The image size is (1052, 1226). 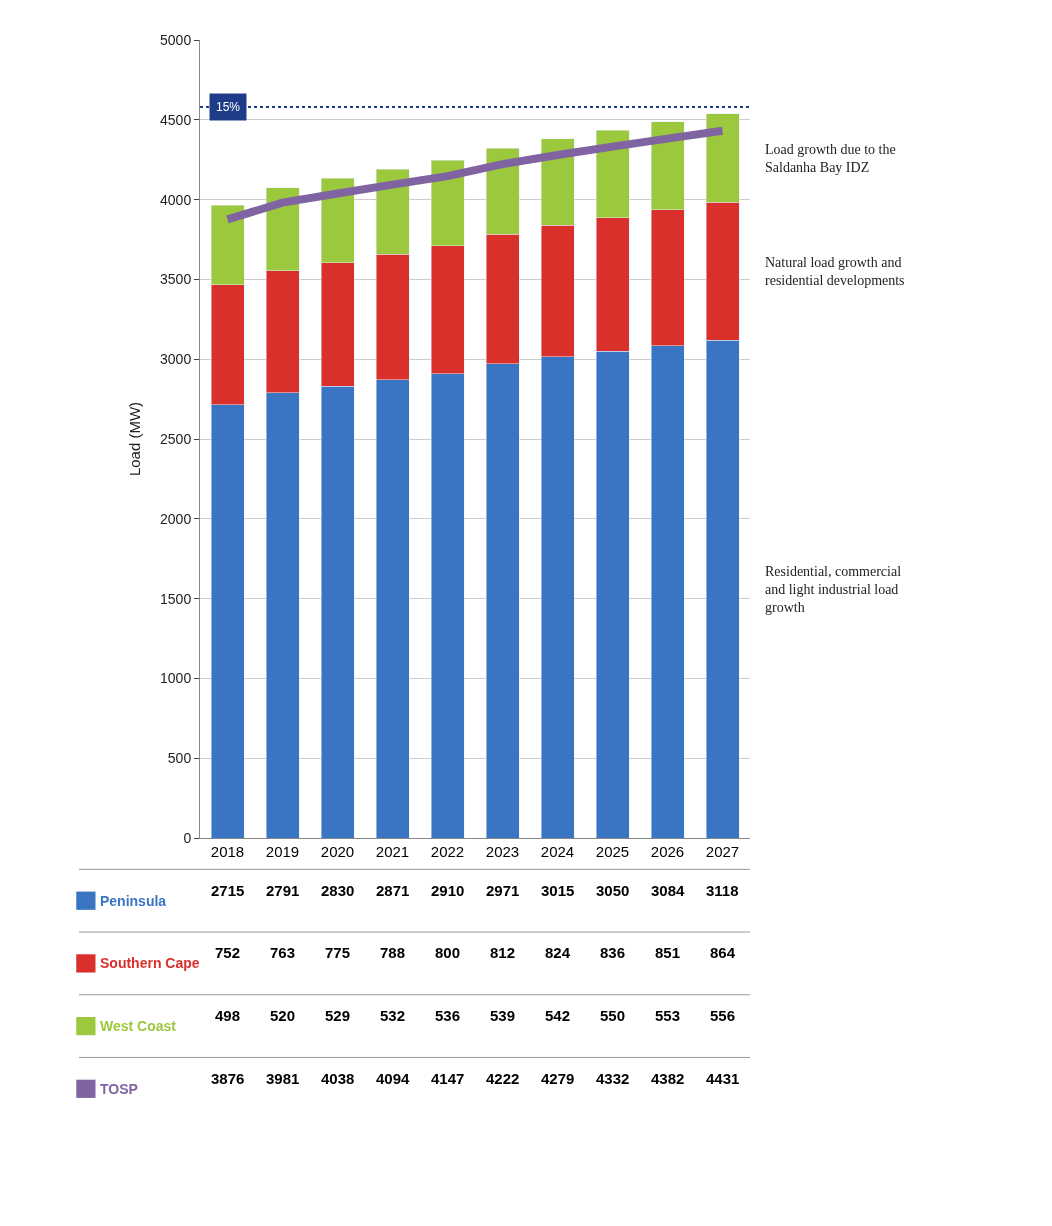 I want to click on data-label: 4094, so click(x=393, y=1078).